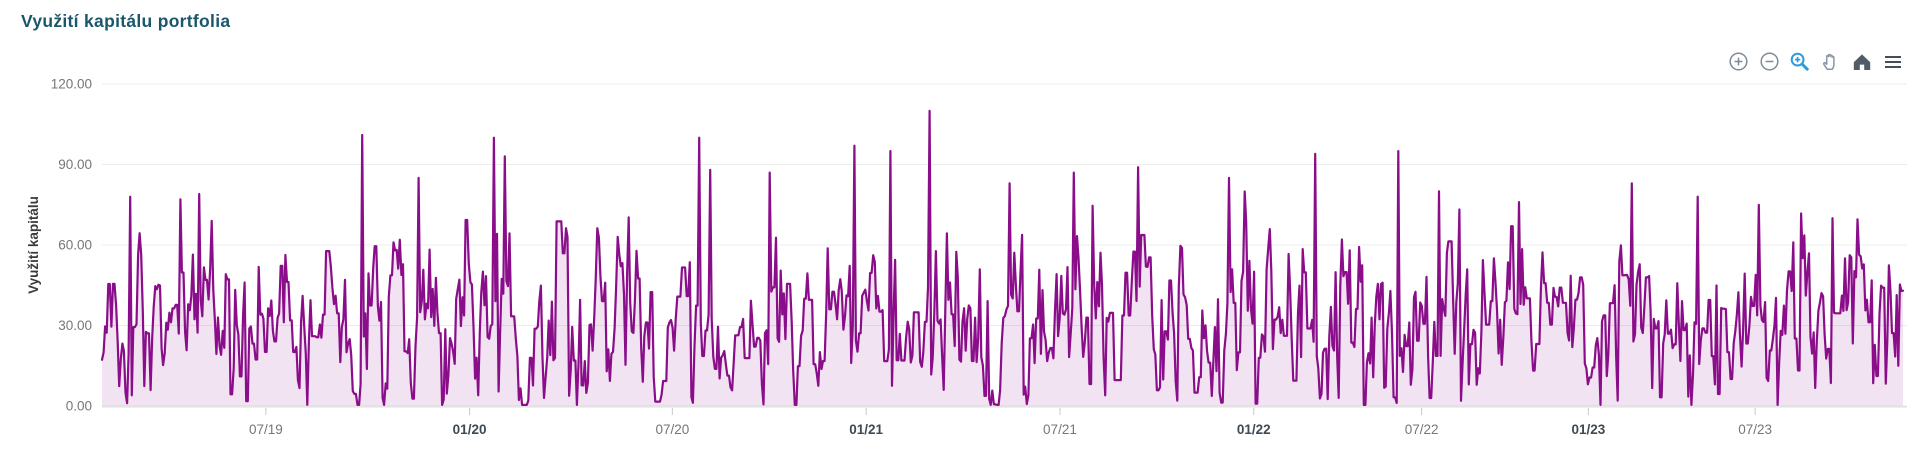  What do you see at coordinates (1254, 429) in the screenshot?
I see `x-tick-label: 01/22` at bounding box center [1254, 429].